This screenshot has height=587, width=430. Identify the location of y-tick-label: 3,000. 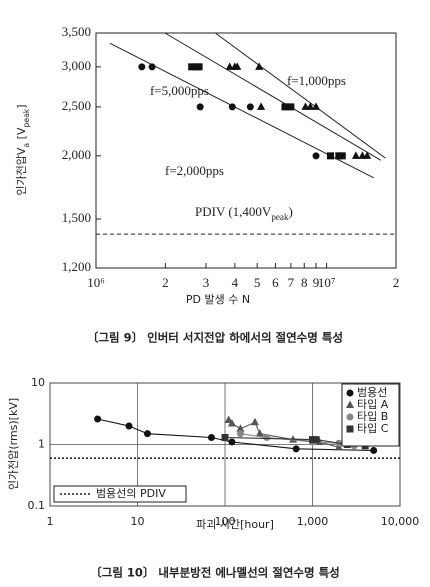
(76, 65).